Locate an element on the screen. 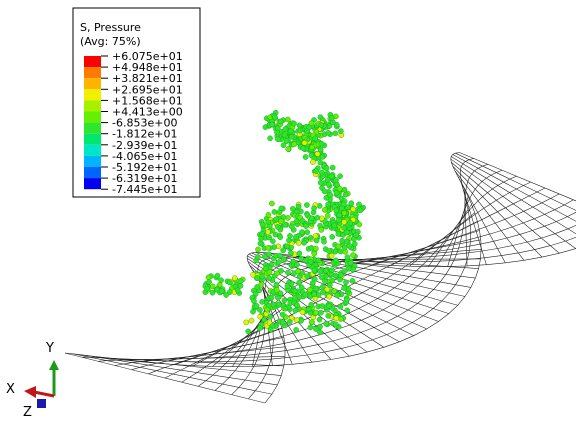 Image resolution: width=576 pixels, height=422 pixels. legend-label: -6.853e+00 is located at coordinates (144, 123).